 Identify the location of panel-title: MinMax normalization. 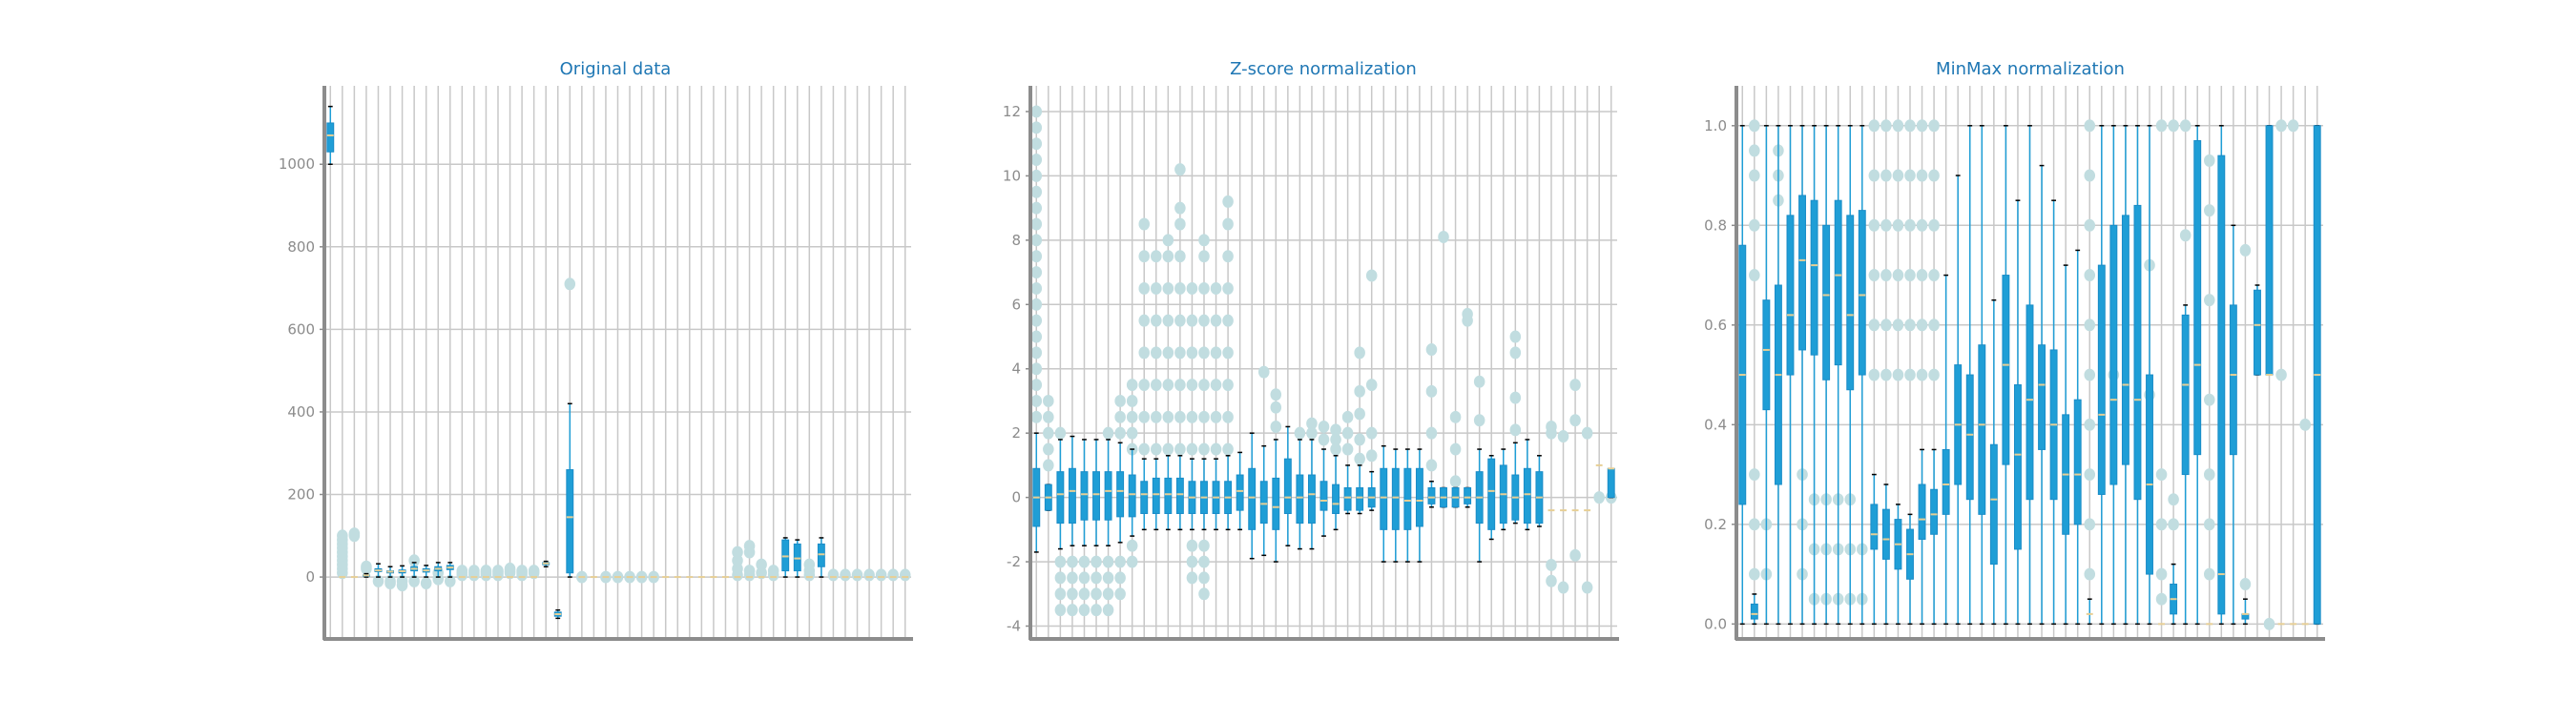
(2030, 69).